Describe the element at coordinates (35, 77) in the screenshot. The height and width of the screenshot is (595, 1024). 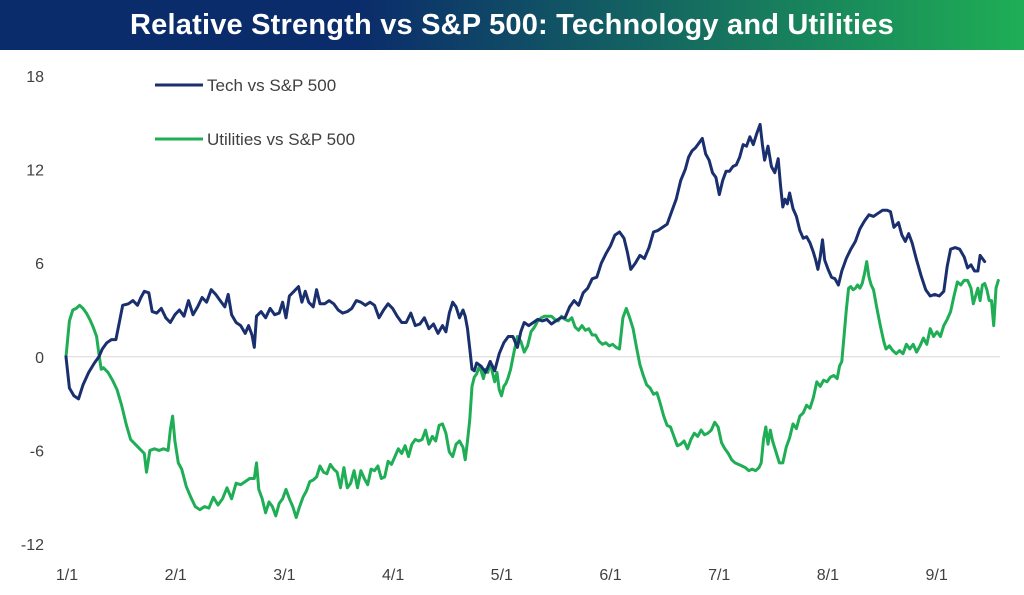
I see `y-tick-label: 18` at that location.